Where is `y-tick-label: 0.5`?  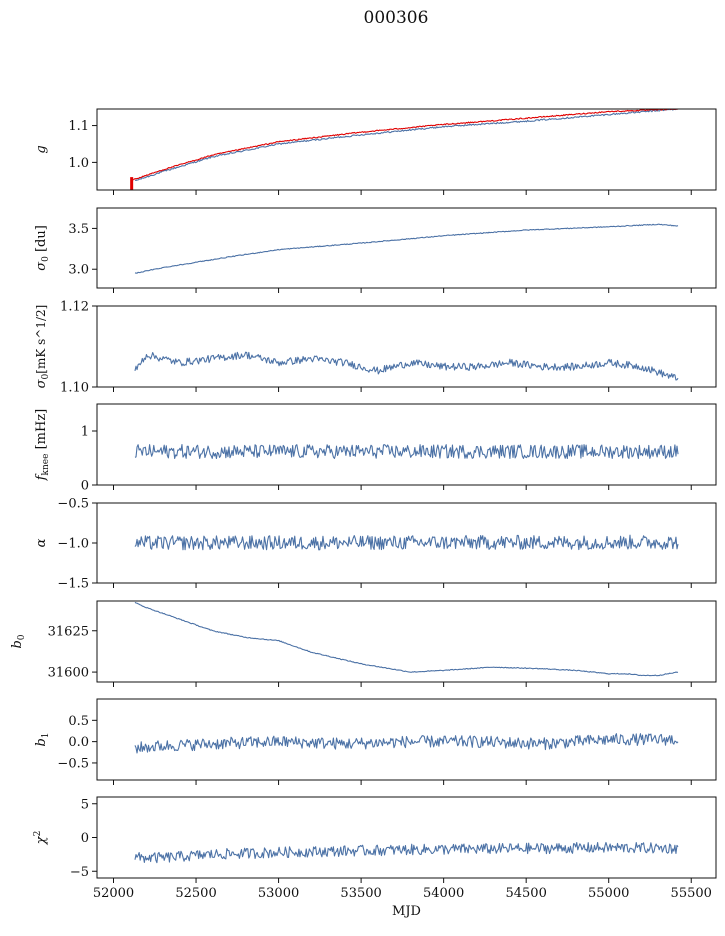
y-tick-label: 0.5 is located at coordinates (78, 721).